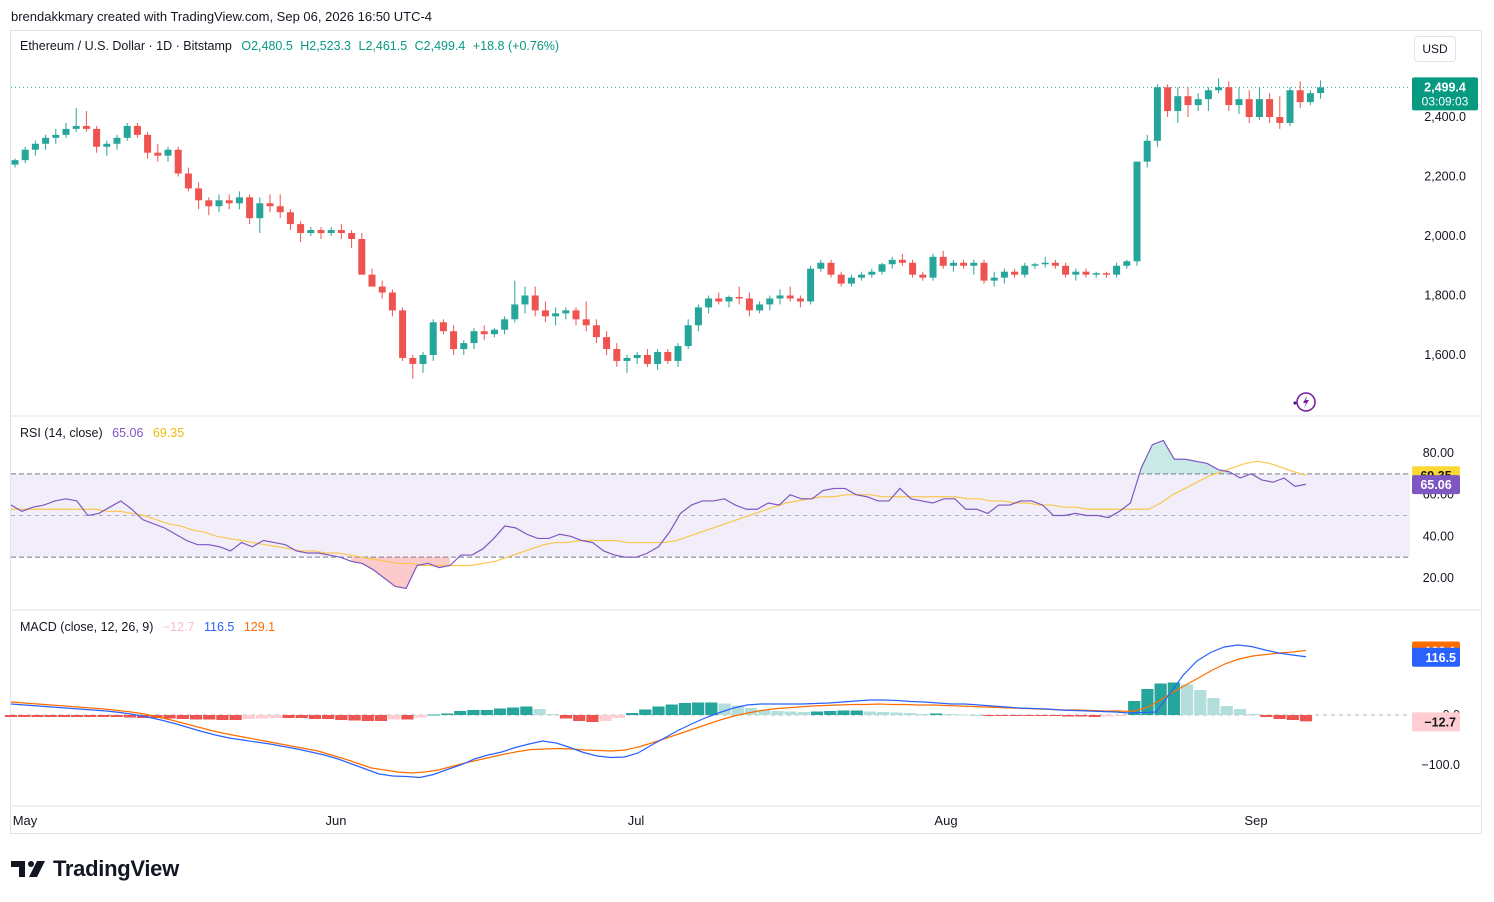 This screenshot has width=1494, height=902. What do you see at coordinates (636, 820) in the screenshot?
I see `time-axis-tick: Jul` at bounding box center [636, 820].